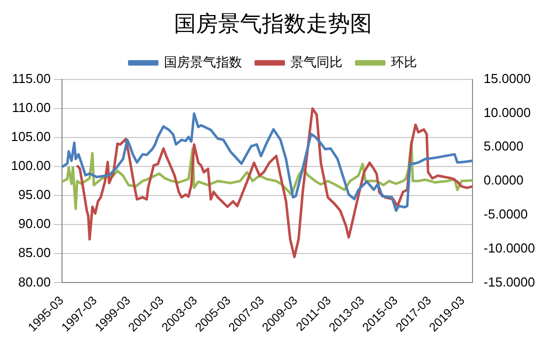  I want to click on legend-label: 环比, so click(403, 62).